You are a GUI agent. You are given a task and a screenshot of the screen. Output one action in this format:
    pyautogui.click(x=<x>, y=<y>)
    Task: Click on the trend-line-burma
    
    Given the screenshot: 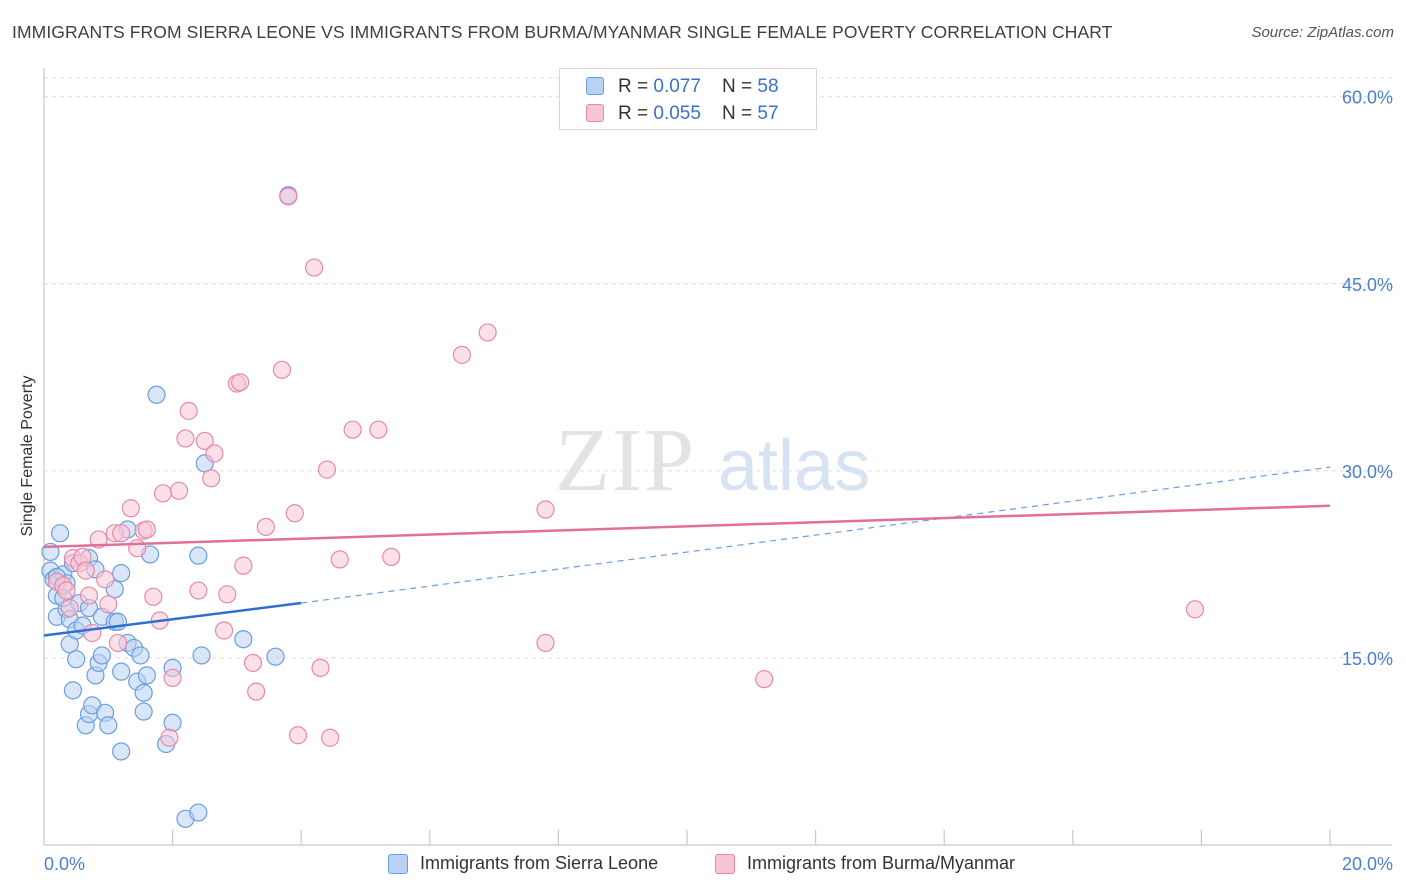 What is the action you would take?
    pyautogui.click(x=687, y=526)
    